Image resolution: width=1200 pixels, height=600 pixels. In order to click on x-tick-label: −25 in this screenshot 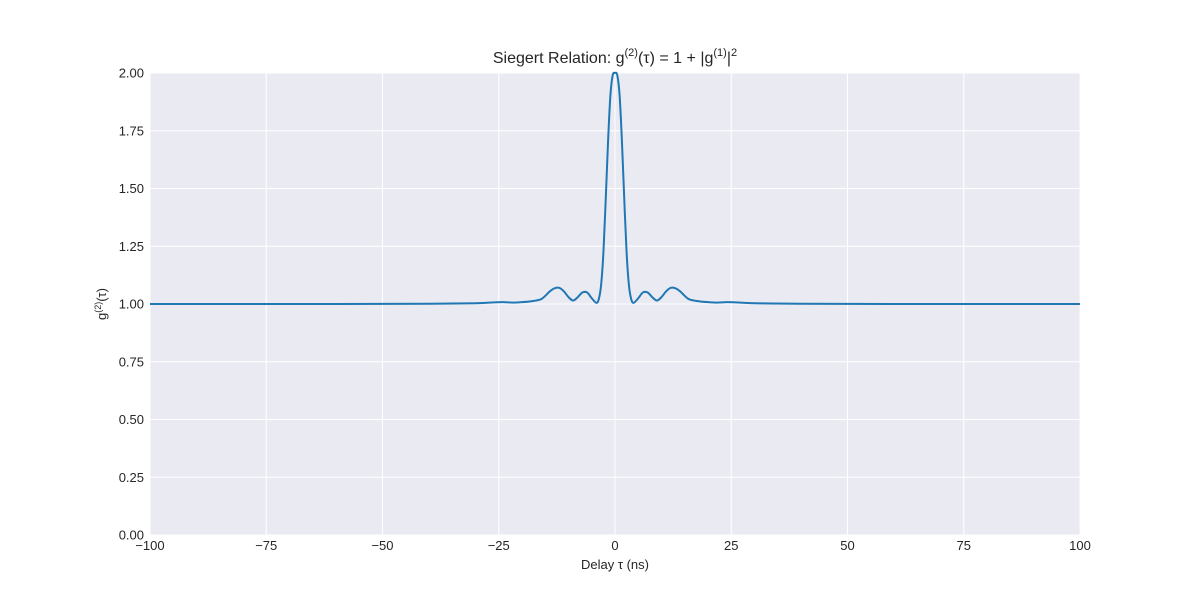, I will do `click(499, 545)`.